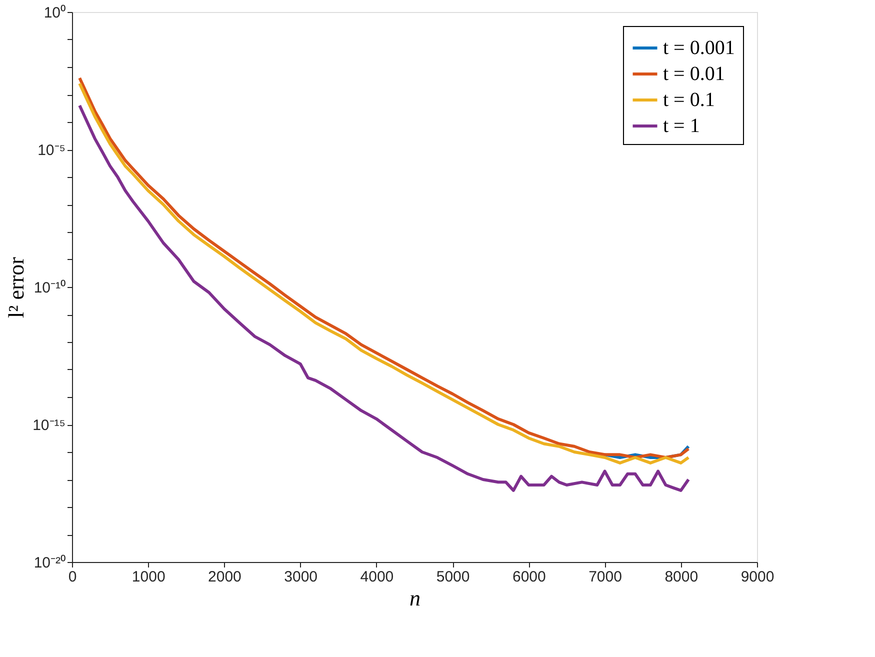  Describe the element at coordinates (699, 48) in the screenshot. I see `legend-label: t = 0.001` at that location.